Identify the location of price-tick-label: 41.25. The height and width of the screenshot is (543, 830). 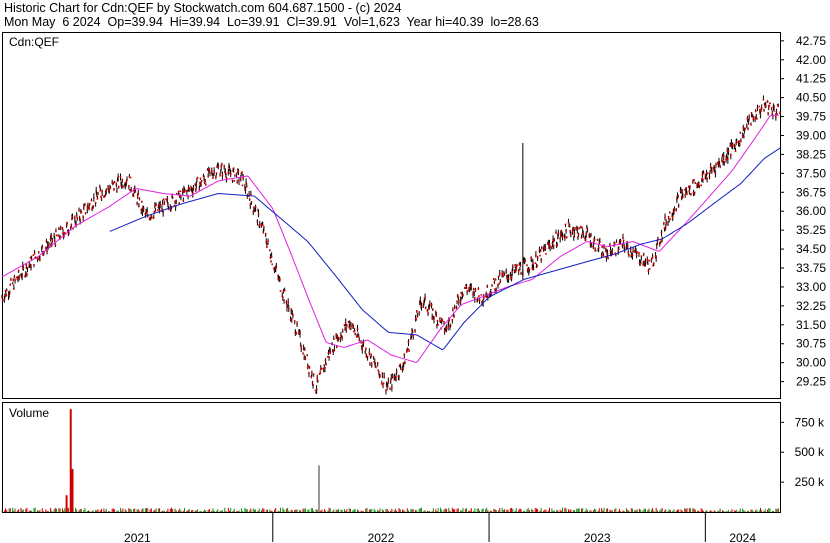
(811, 79).